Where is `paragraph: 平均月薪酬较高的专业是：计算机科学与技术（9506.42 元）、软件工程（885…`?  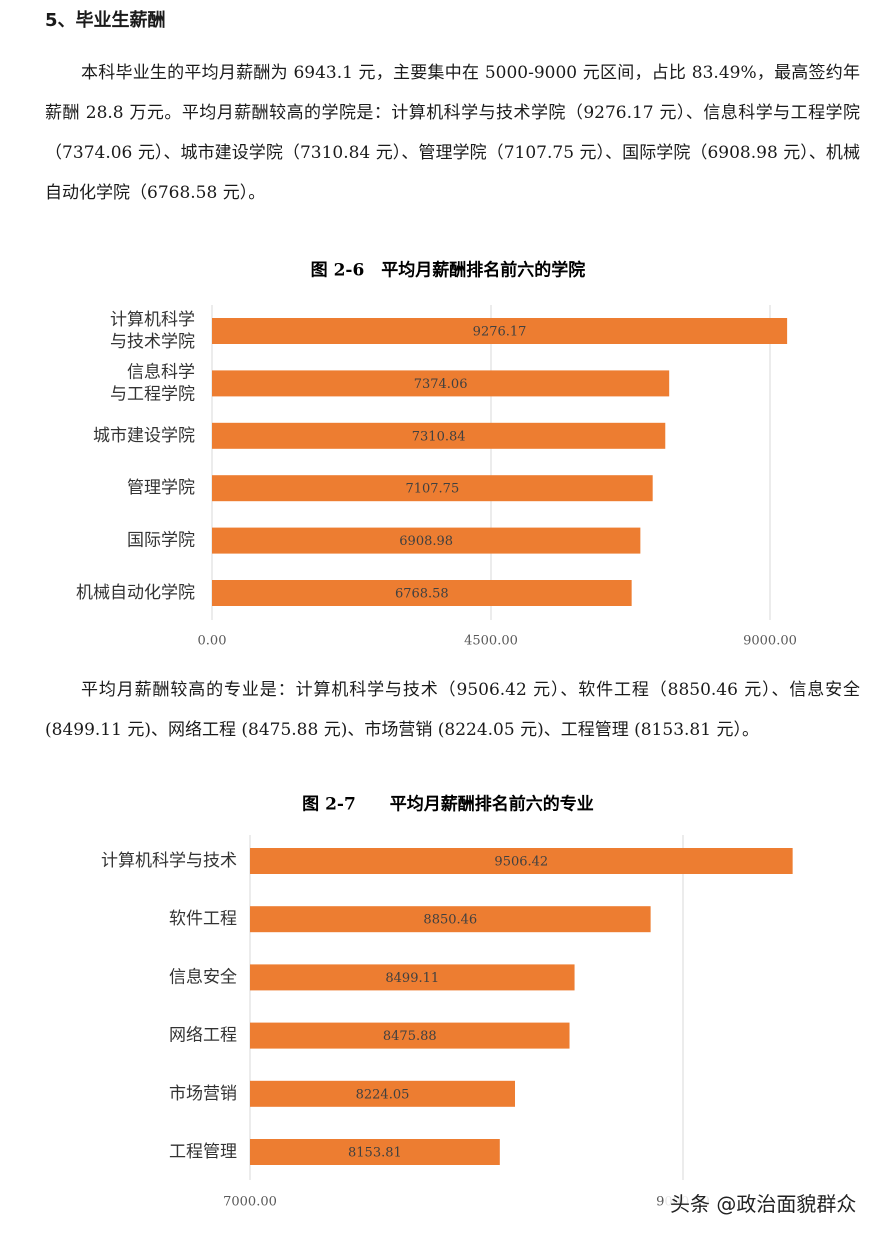
paragraph: 平均月薪酬较高的专业是：计算机科学与技术（9506.42 元）、软件工程（885… is located at coordinates (452, 710).